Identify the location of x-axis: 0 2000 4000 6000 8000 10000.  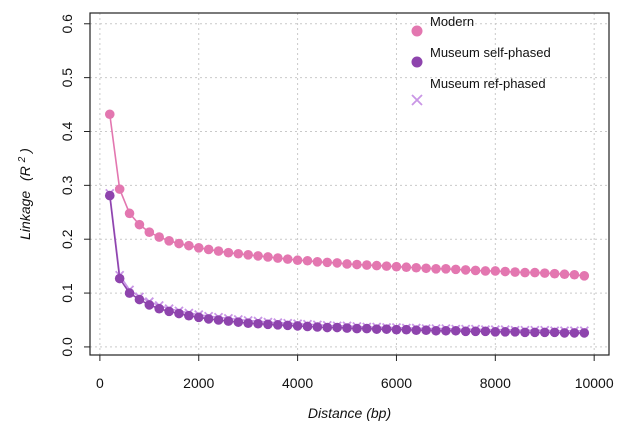
(355, 373).